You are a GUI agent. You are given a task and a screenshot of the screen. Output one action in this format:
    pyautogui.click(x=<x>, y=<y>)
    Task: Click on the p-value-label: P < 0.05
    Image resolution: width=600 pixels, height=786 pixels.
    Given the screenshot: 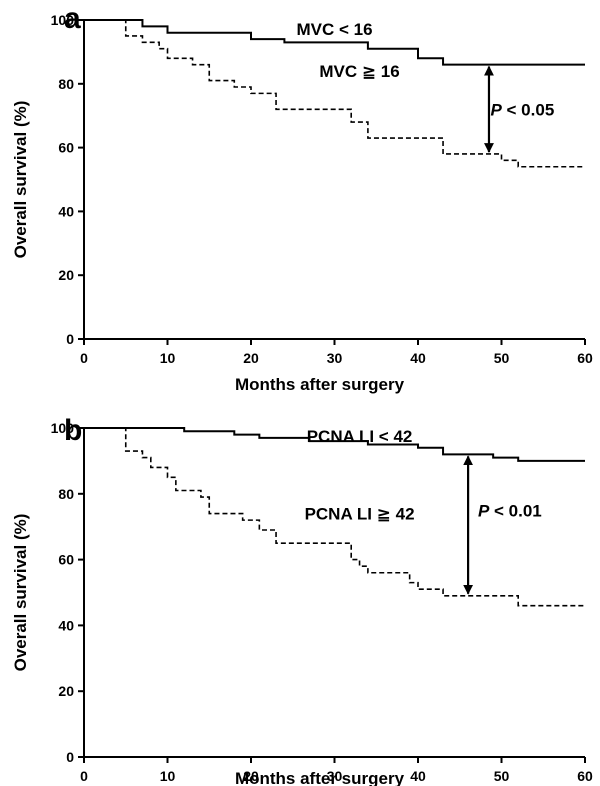 What is the action you would take?
    pyautogui.click(x=522, y=109)
    